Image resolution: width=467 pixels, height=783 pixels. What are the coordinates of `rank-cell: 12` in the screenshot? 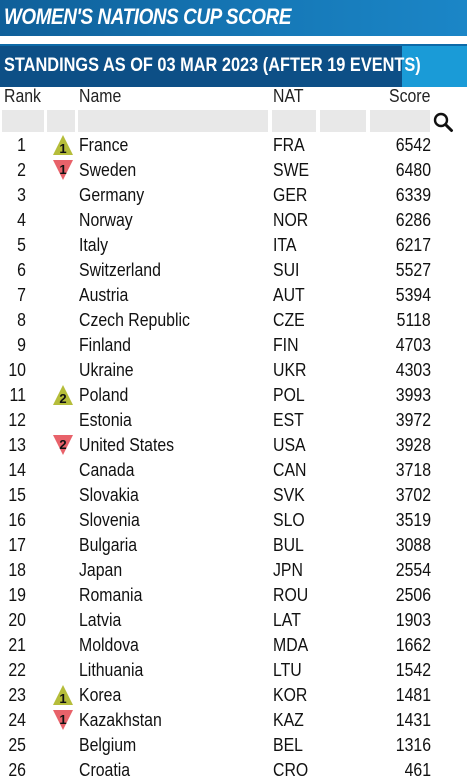 It's located at (17, 420).